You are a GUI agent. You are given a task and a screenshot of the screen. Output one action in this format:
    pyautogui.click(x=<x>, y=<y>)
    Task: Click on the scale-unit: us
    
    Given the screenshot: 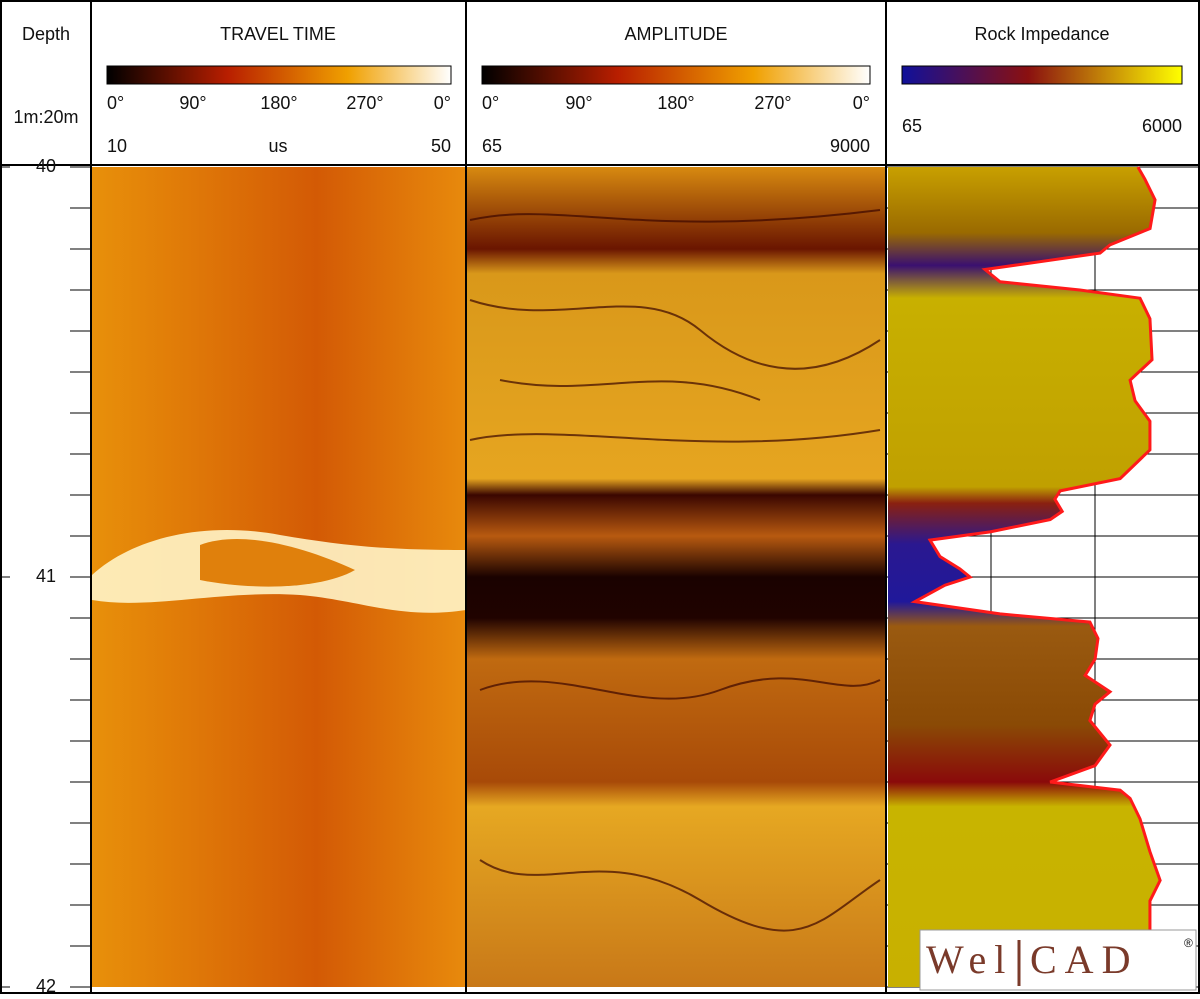 What is the action you would take?
    pyautogui.click(x=277, y=146)
    